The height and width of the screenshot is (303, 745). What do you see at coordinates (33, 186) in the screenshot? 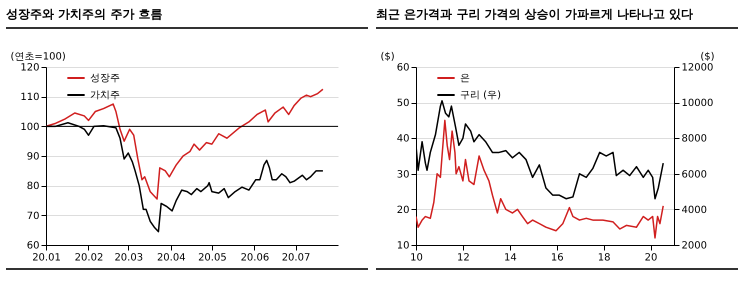
I see `y-tick-label: 80` at bounding box center [33, 186].